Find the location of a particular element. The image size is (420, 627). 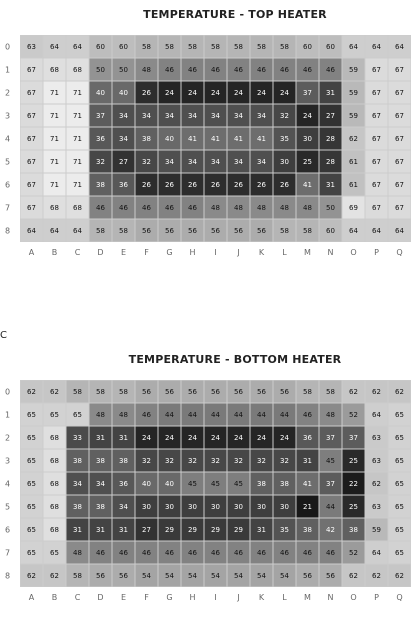

cell-value-label: 37 is located at coordinates (307, 93).